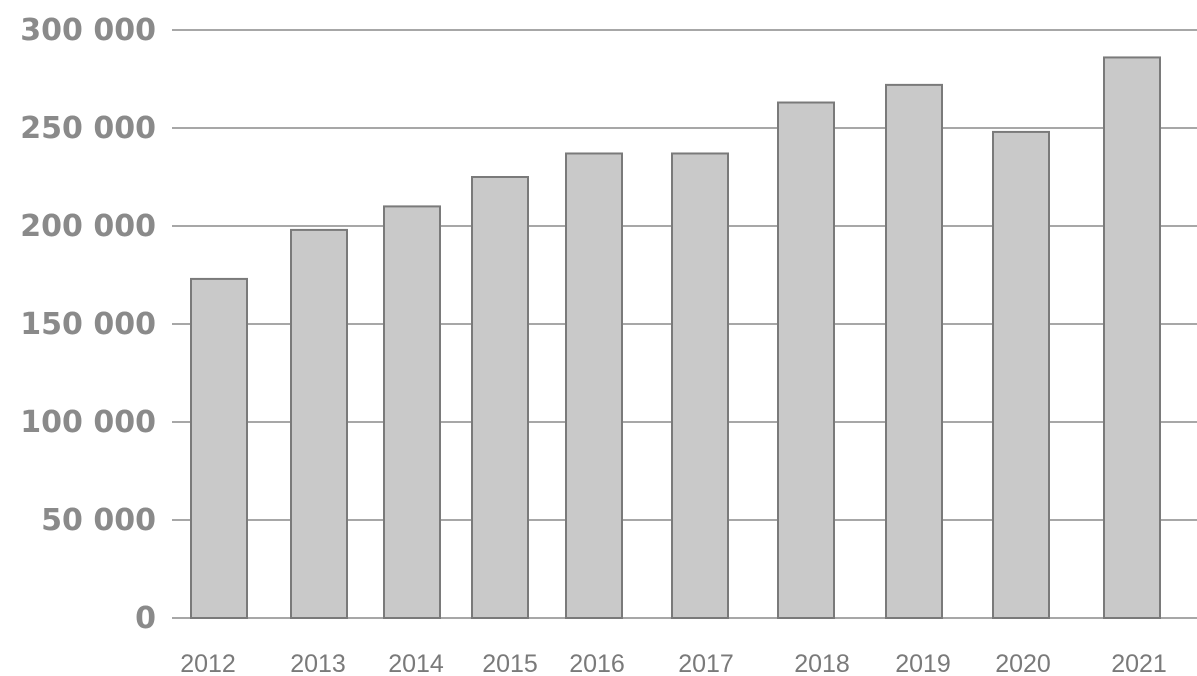 The height and width of the screenshot is (676, 1197). Describe the element at coordinates (412, 412) in the screenshot. I see `bar-2014` at that location.